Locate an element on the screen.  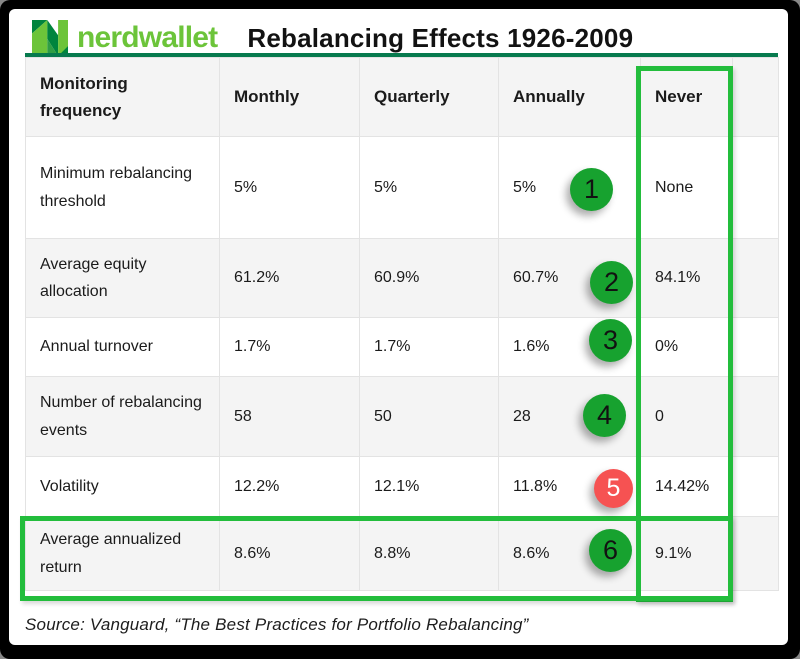
row-label: Average annualized return is located at coordinates (122, 553).